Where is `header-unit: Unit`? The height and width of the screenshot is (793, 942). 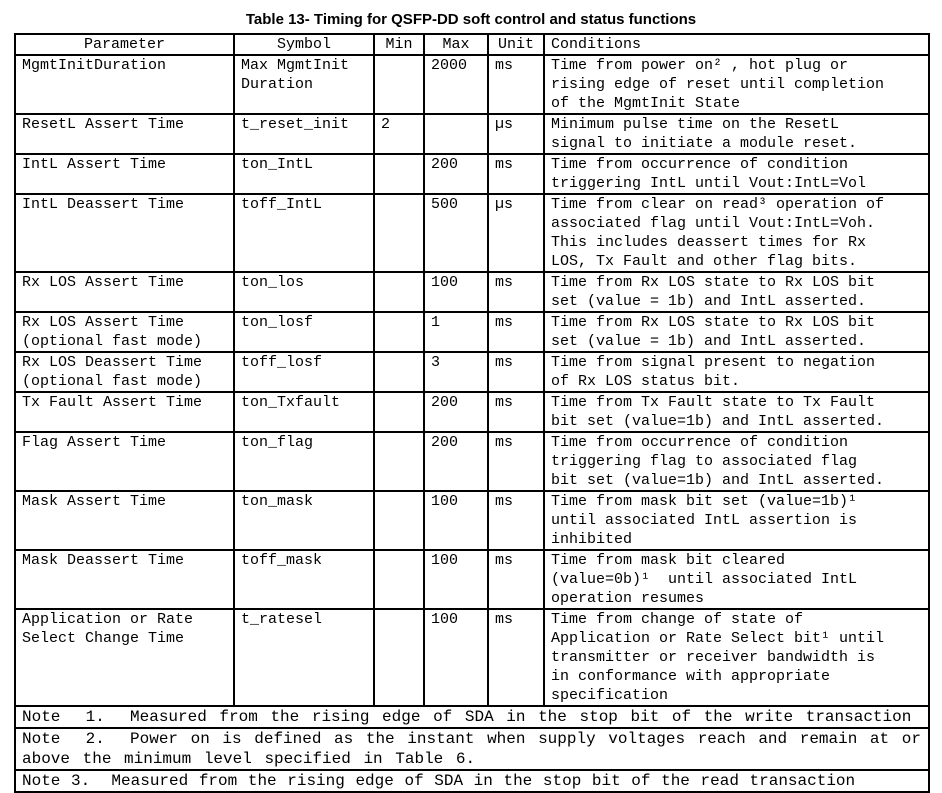
header-unit: Unit is located at coordinates (516, 44).